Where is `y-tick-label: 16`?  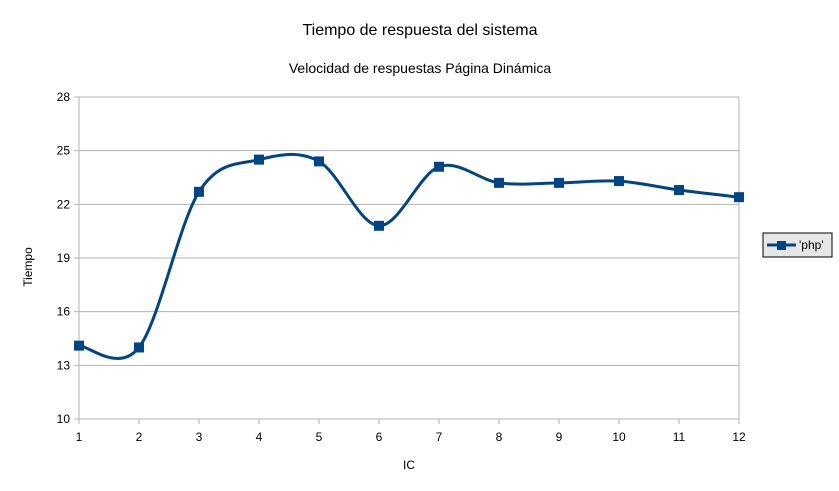
y-tick-label: 16 is located at coordinates (64, 312).